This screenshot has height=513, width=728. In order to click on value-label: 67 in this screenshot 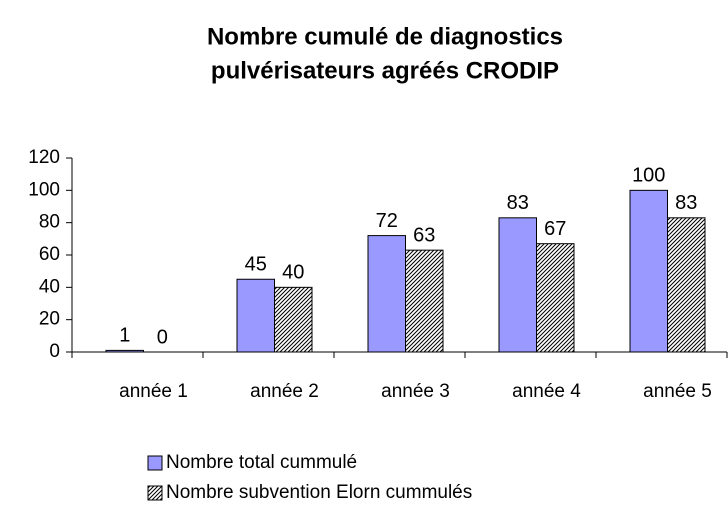, I will do `click(555, 229)`.